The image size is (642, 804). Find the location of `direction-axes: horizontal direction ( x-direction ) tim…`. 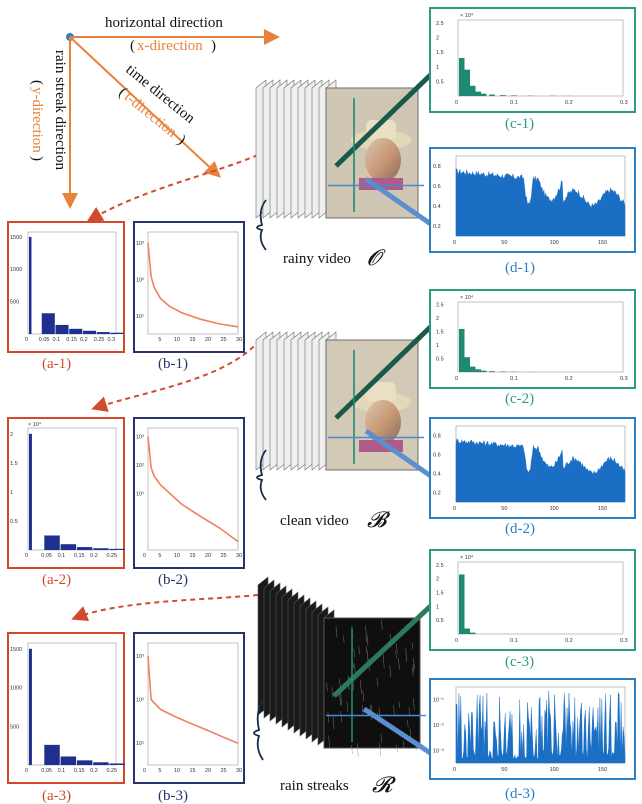

direction-axes: horizontal direction ( x-direction ) tim… is located at coordinates (154, 112).